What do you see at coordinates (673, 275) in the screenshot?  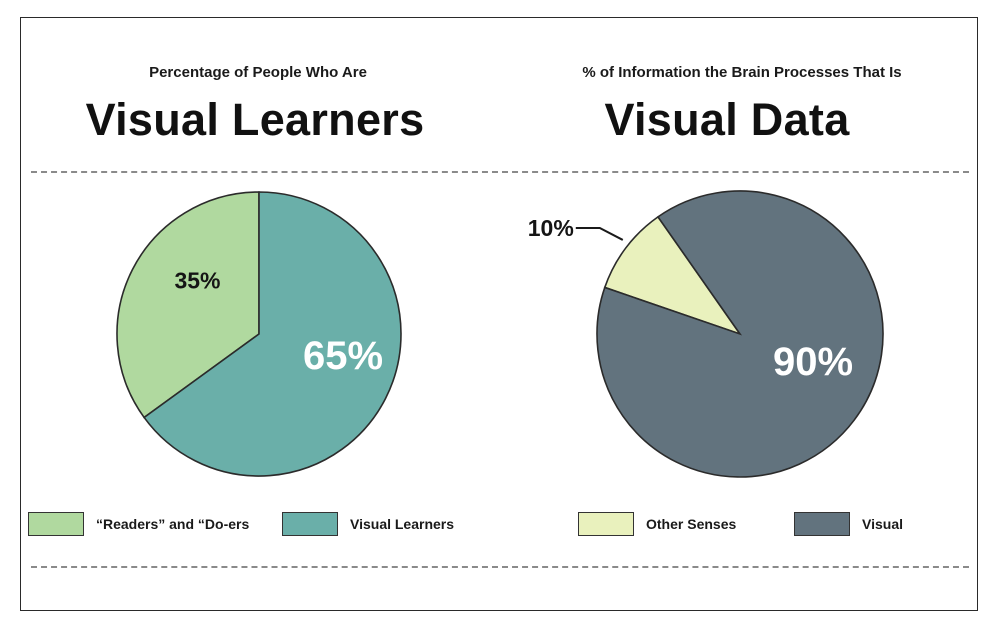 I see `pie-slice-other-senses` at bounding box center [673, 275].